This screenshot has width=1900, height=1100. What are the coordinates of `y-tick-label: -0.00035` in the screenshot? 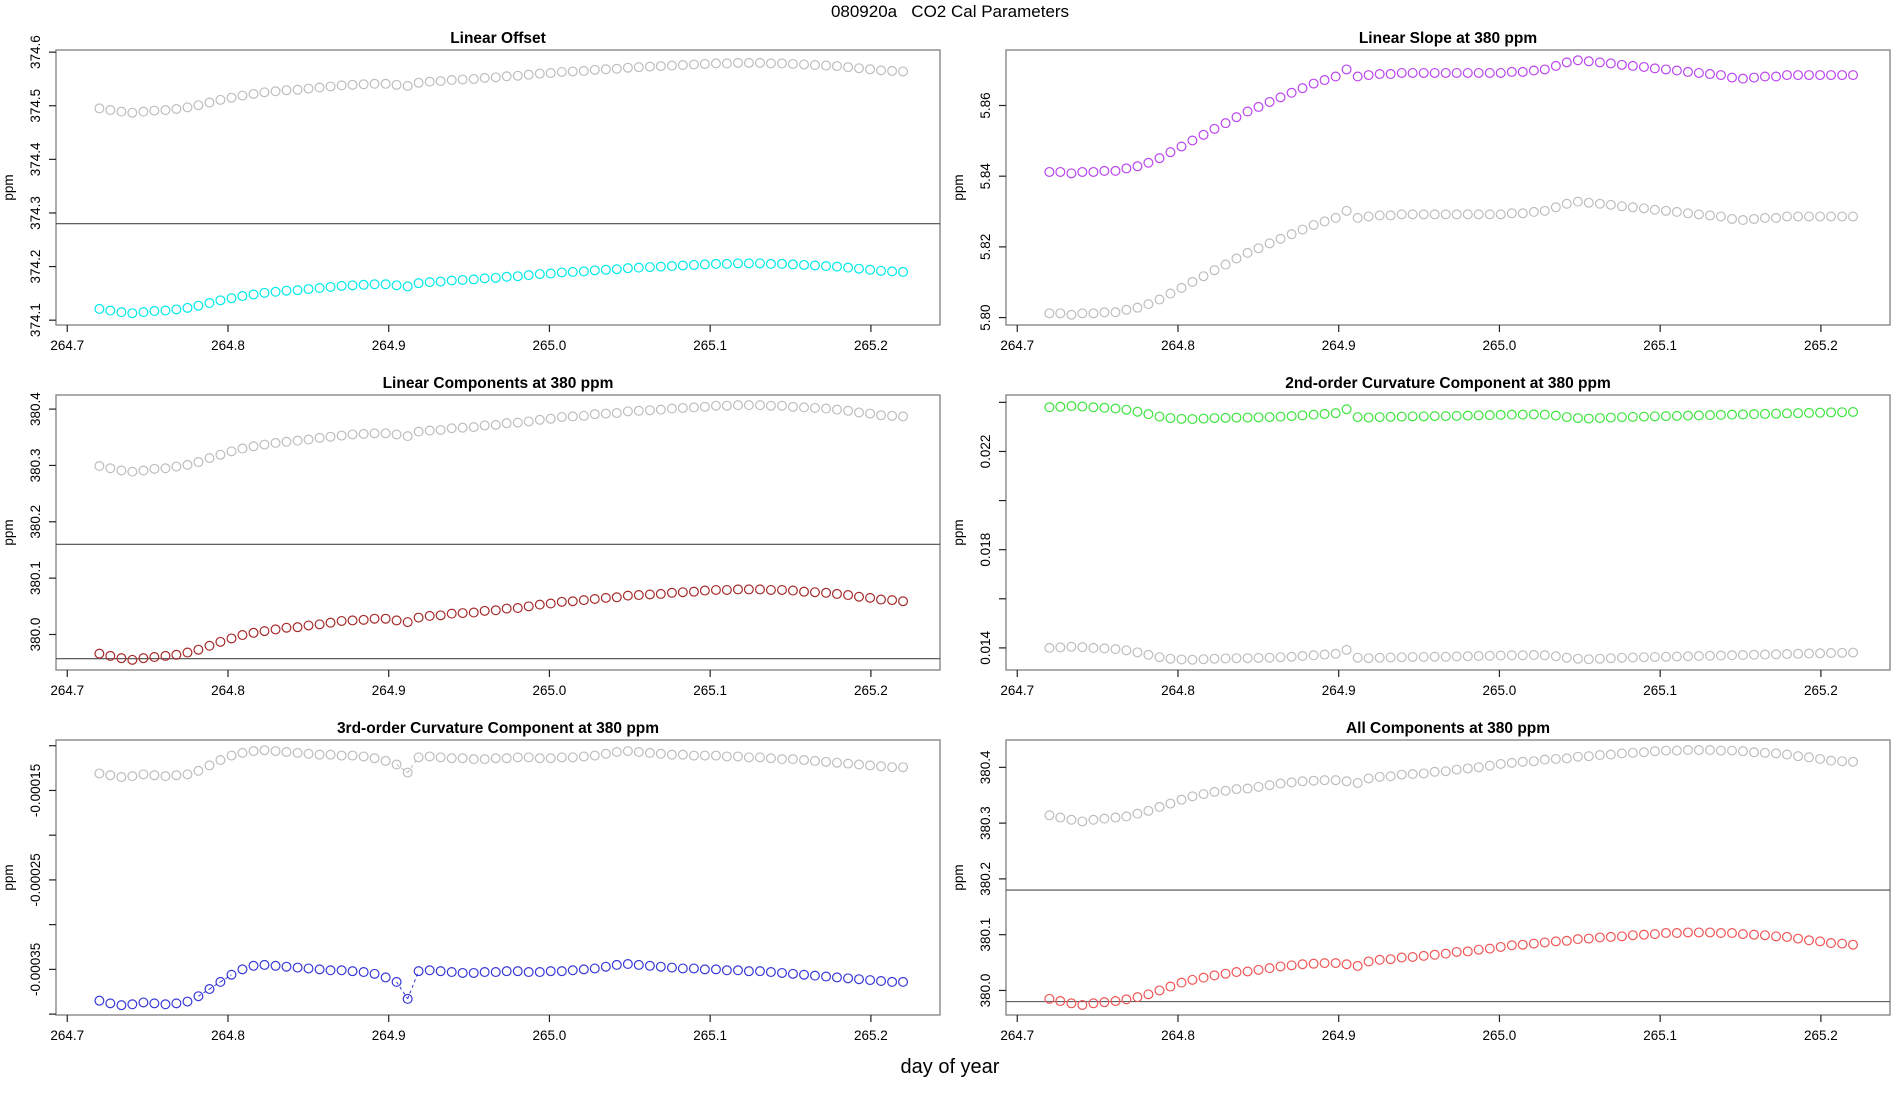 It's located at (35, 969).